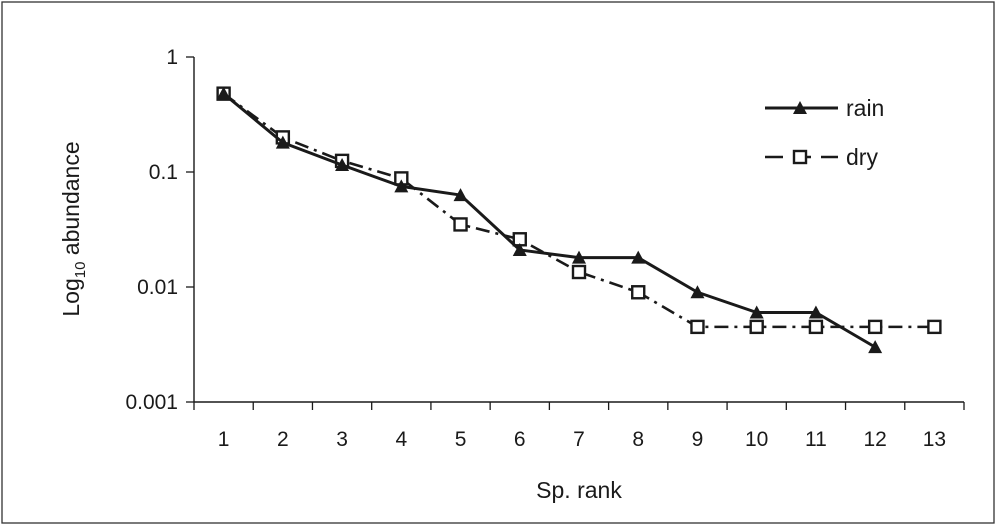  I want to click on legend-label-rain: rain, so click(865, 108).